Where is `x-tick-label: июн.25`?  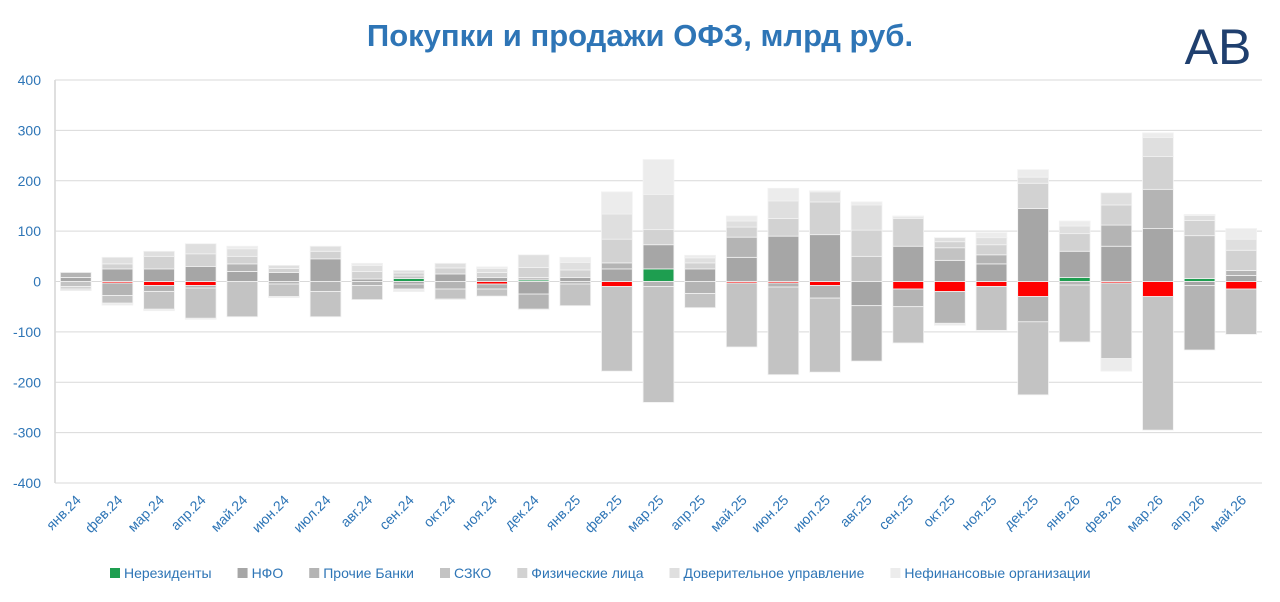
x-tick-label: июн.25 is located at coordinates (770, 514).